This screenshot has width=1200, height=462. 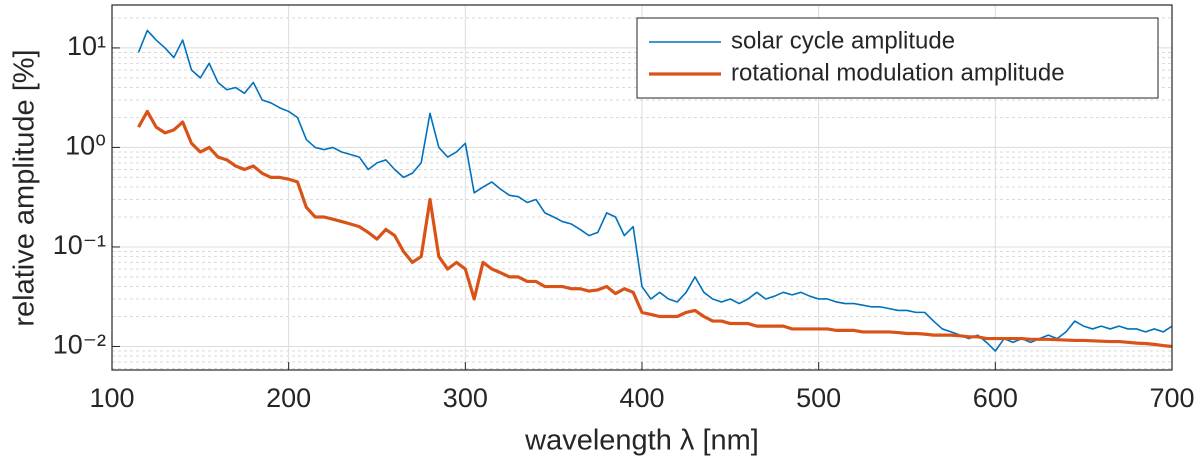 I want to click on y-tick-label: 10⁻², so click(x=79, y=345).